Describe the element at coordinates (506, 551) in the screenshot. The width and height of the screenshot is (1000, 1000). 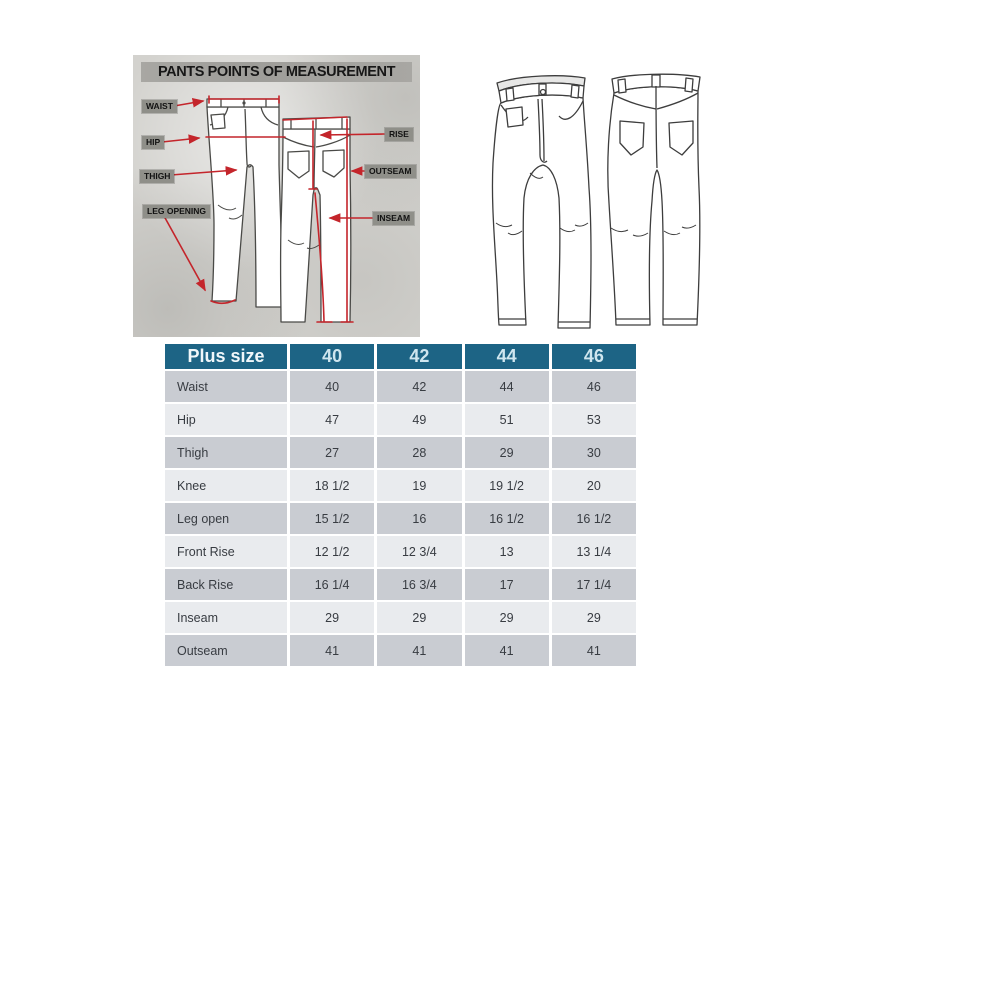
I see `cell-value: 13` at that location.